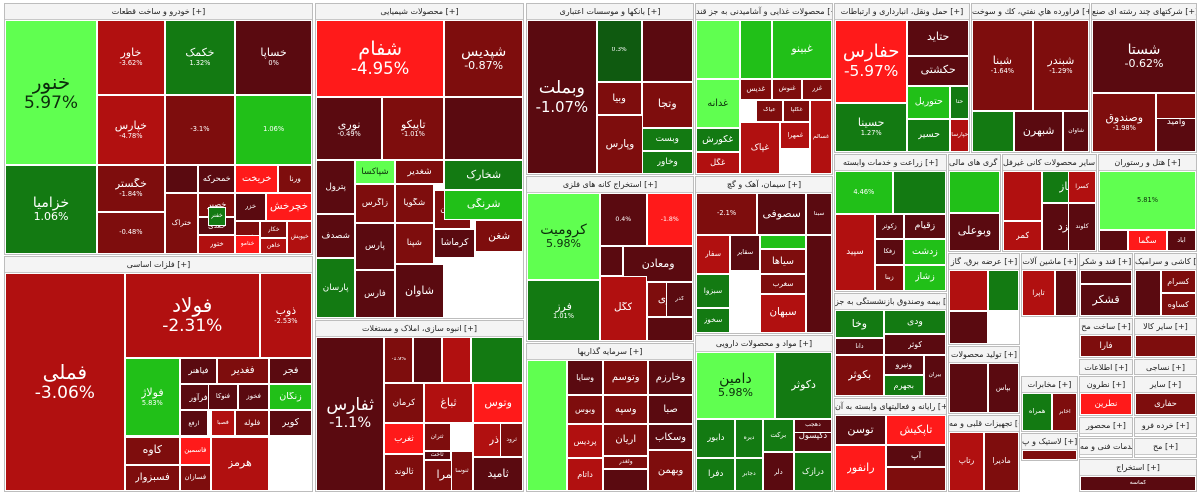 The image size is (1200, 495). What do you see at coordinates (821, 137) in the screenshot?
I see `stock-tile: غسالم` at bounding box center [821, 137].